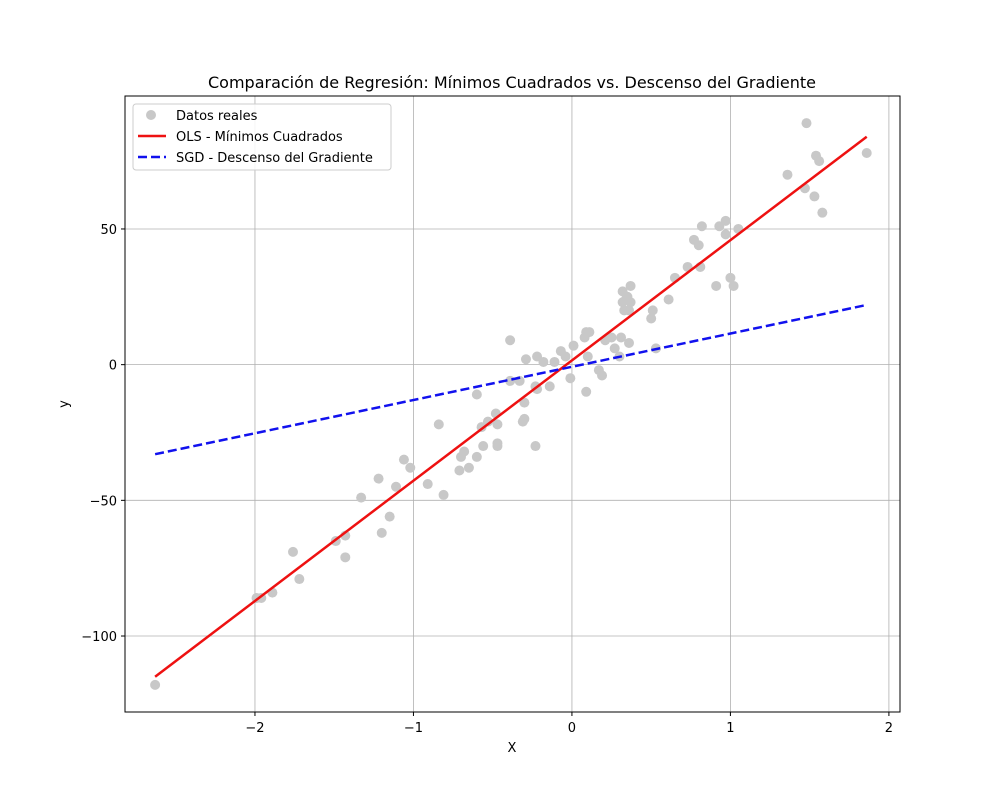 The image size is (1000, 800). Describe the element at coordinates (730, 728) in the screenshot. I see `x-tick-label: 1` at that location.